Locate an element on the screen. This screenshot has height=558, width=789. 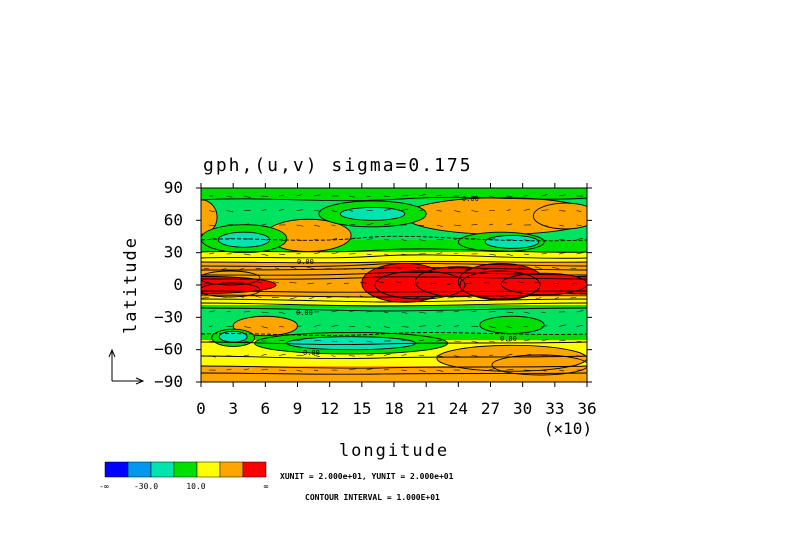
unit-text: XUNIT = 2.000e+01, YUNIT = 2.000e+01 is located at coordinates (367, 476).